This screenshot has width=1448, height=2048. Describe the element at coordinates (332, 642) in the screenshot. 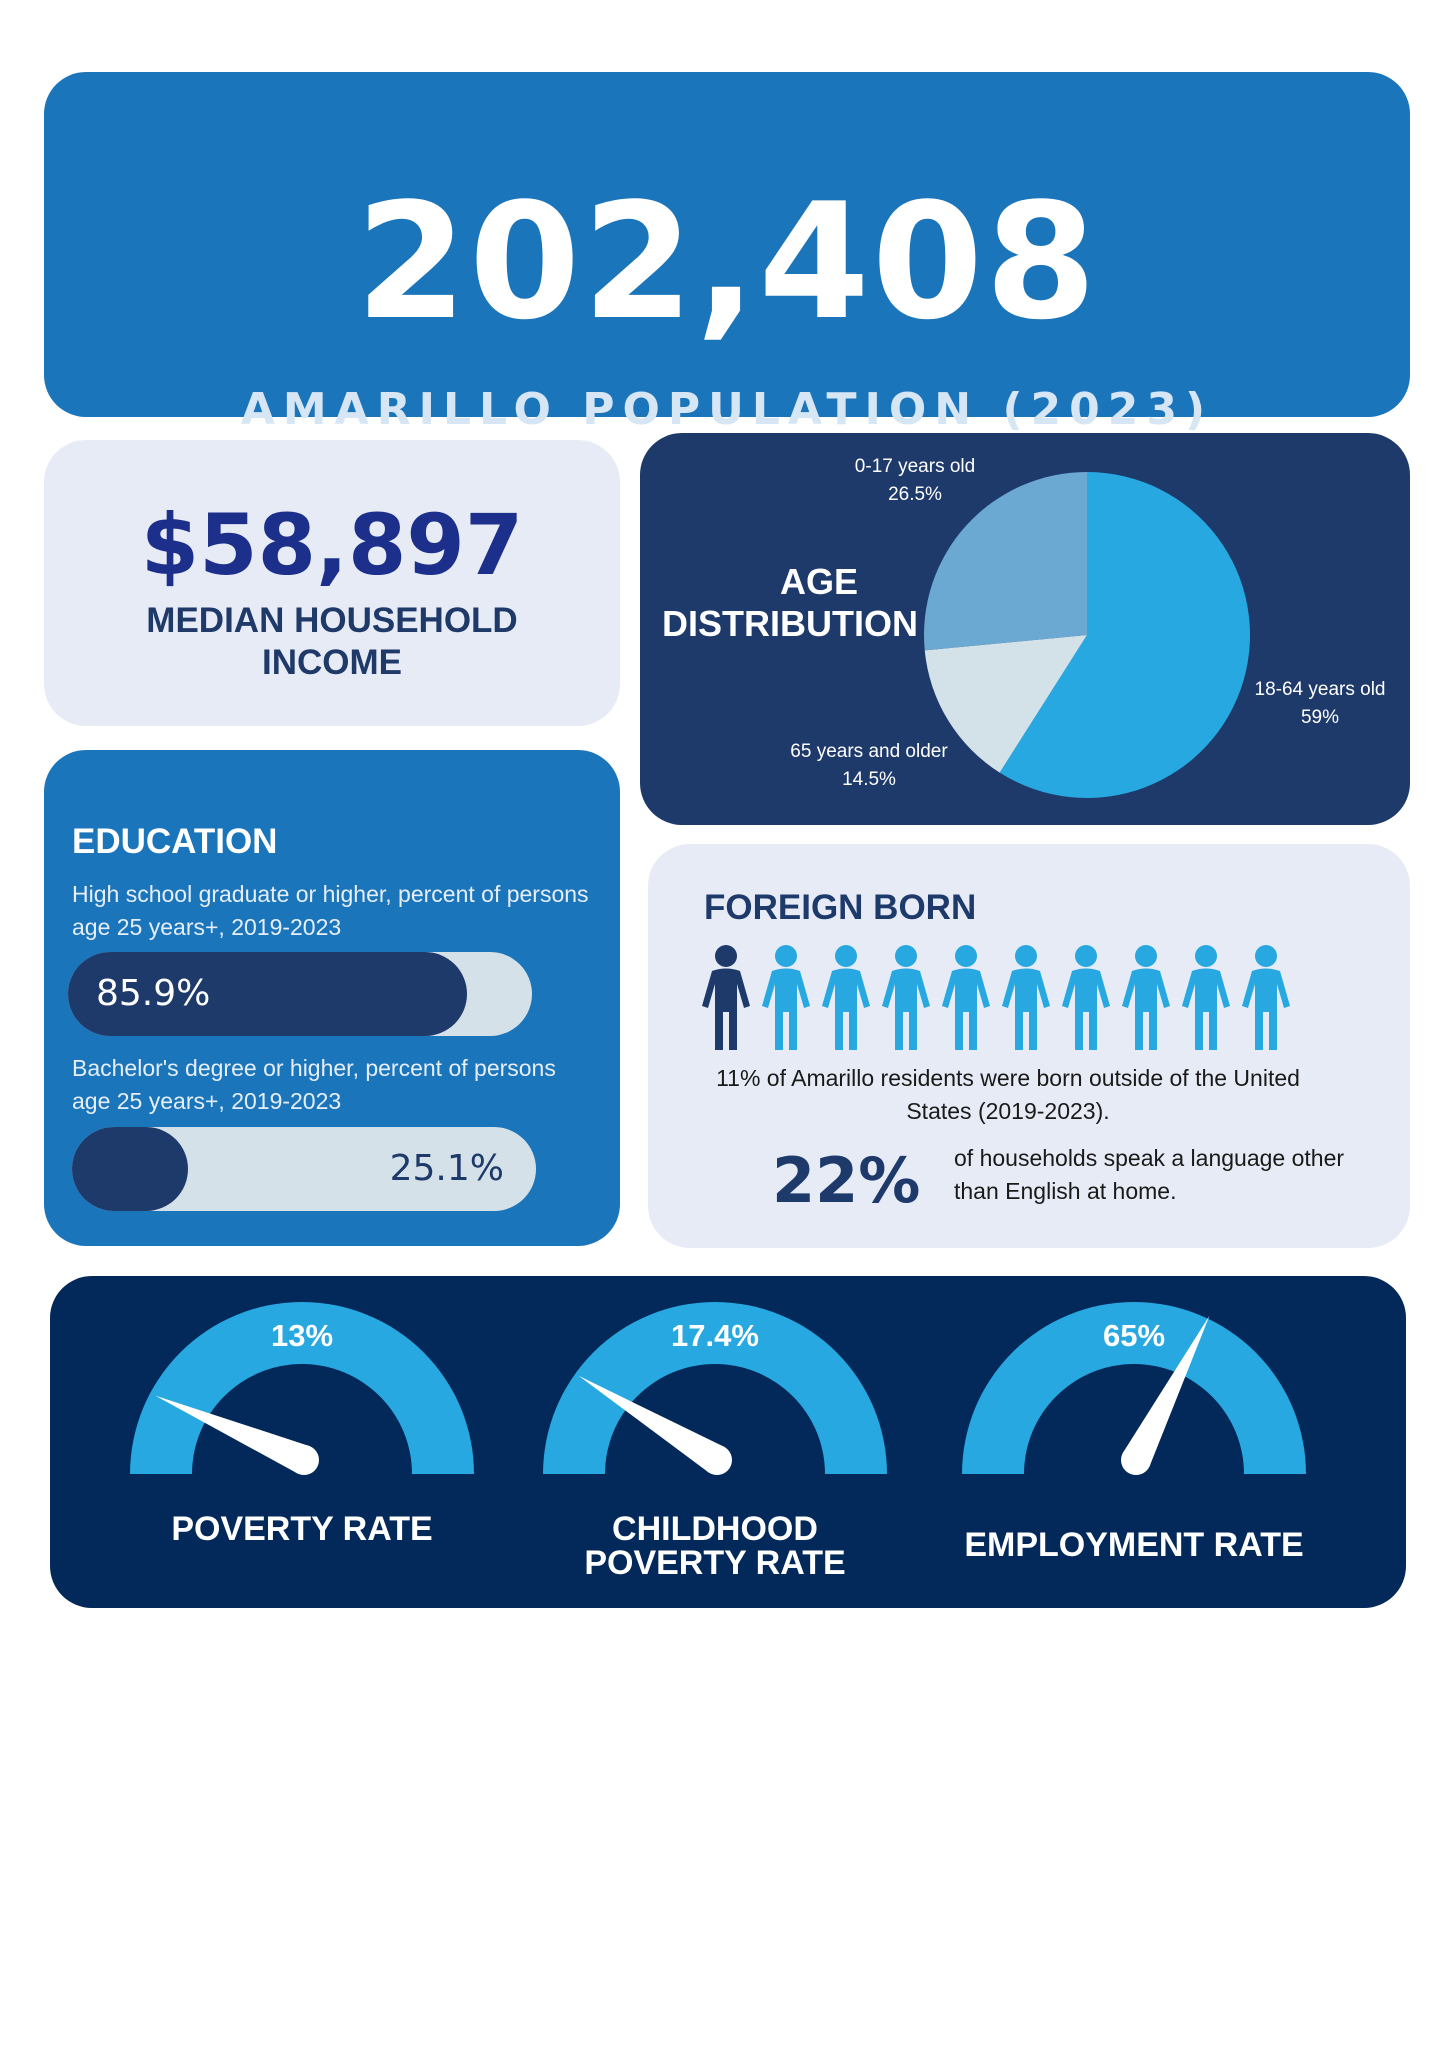

I see `income-label: MEDIAN HOUSEHOLD INCOME` at that location.